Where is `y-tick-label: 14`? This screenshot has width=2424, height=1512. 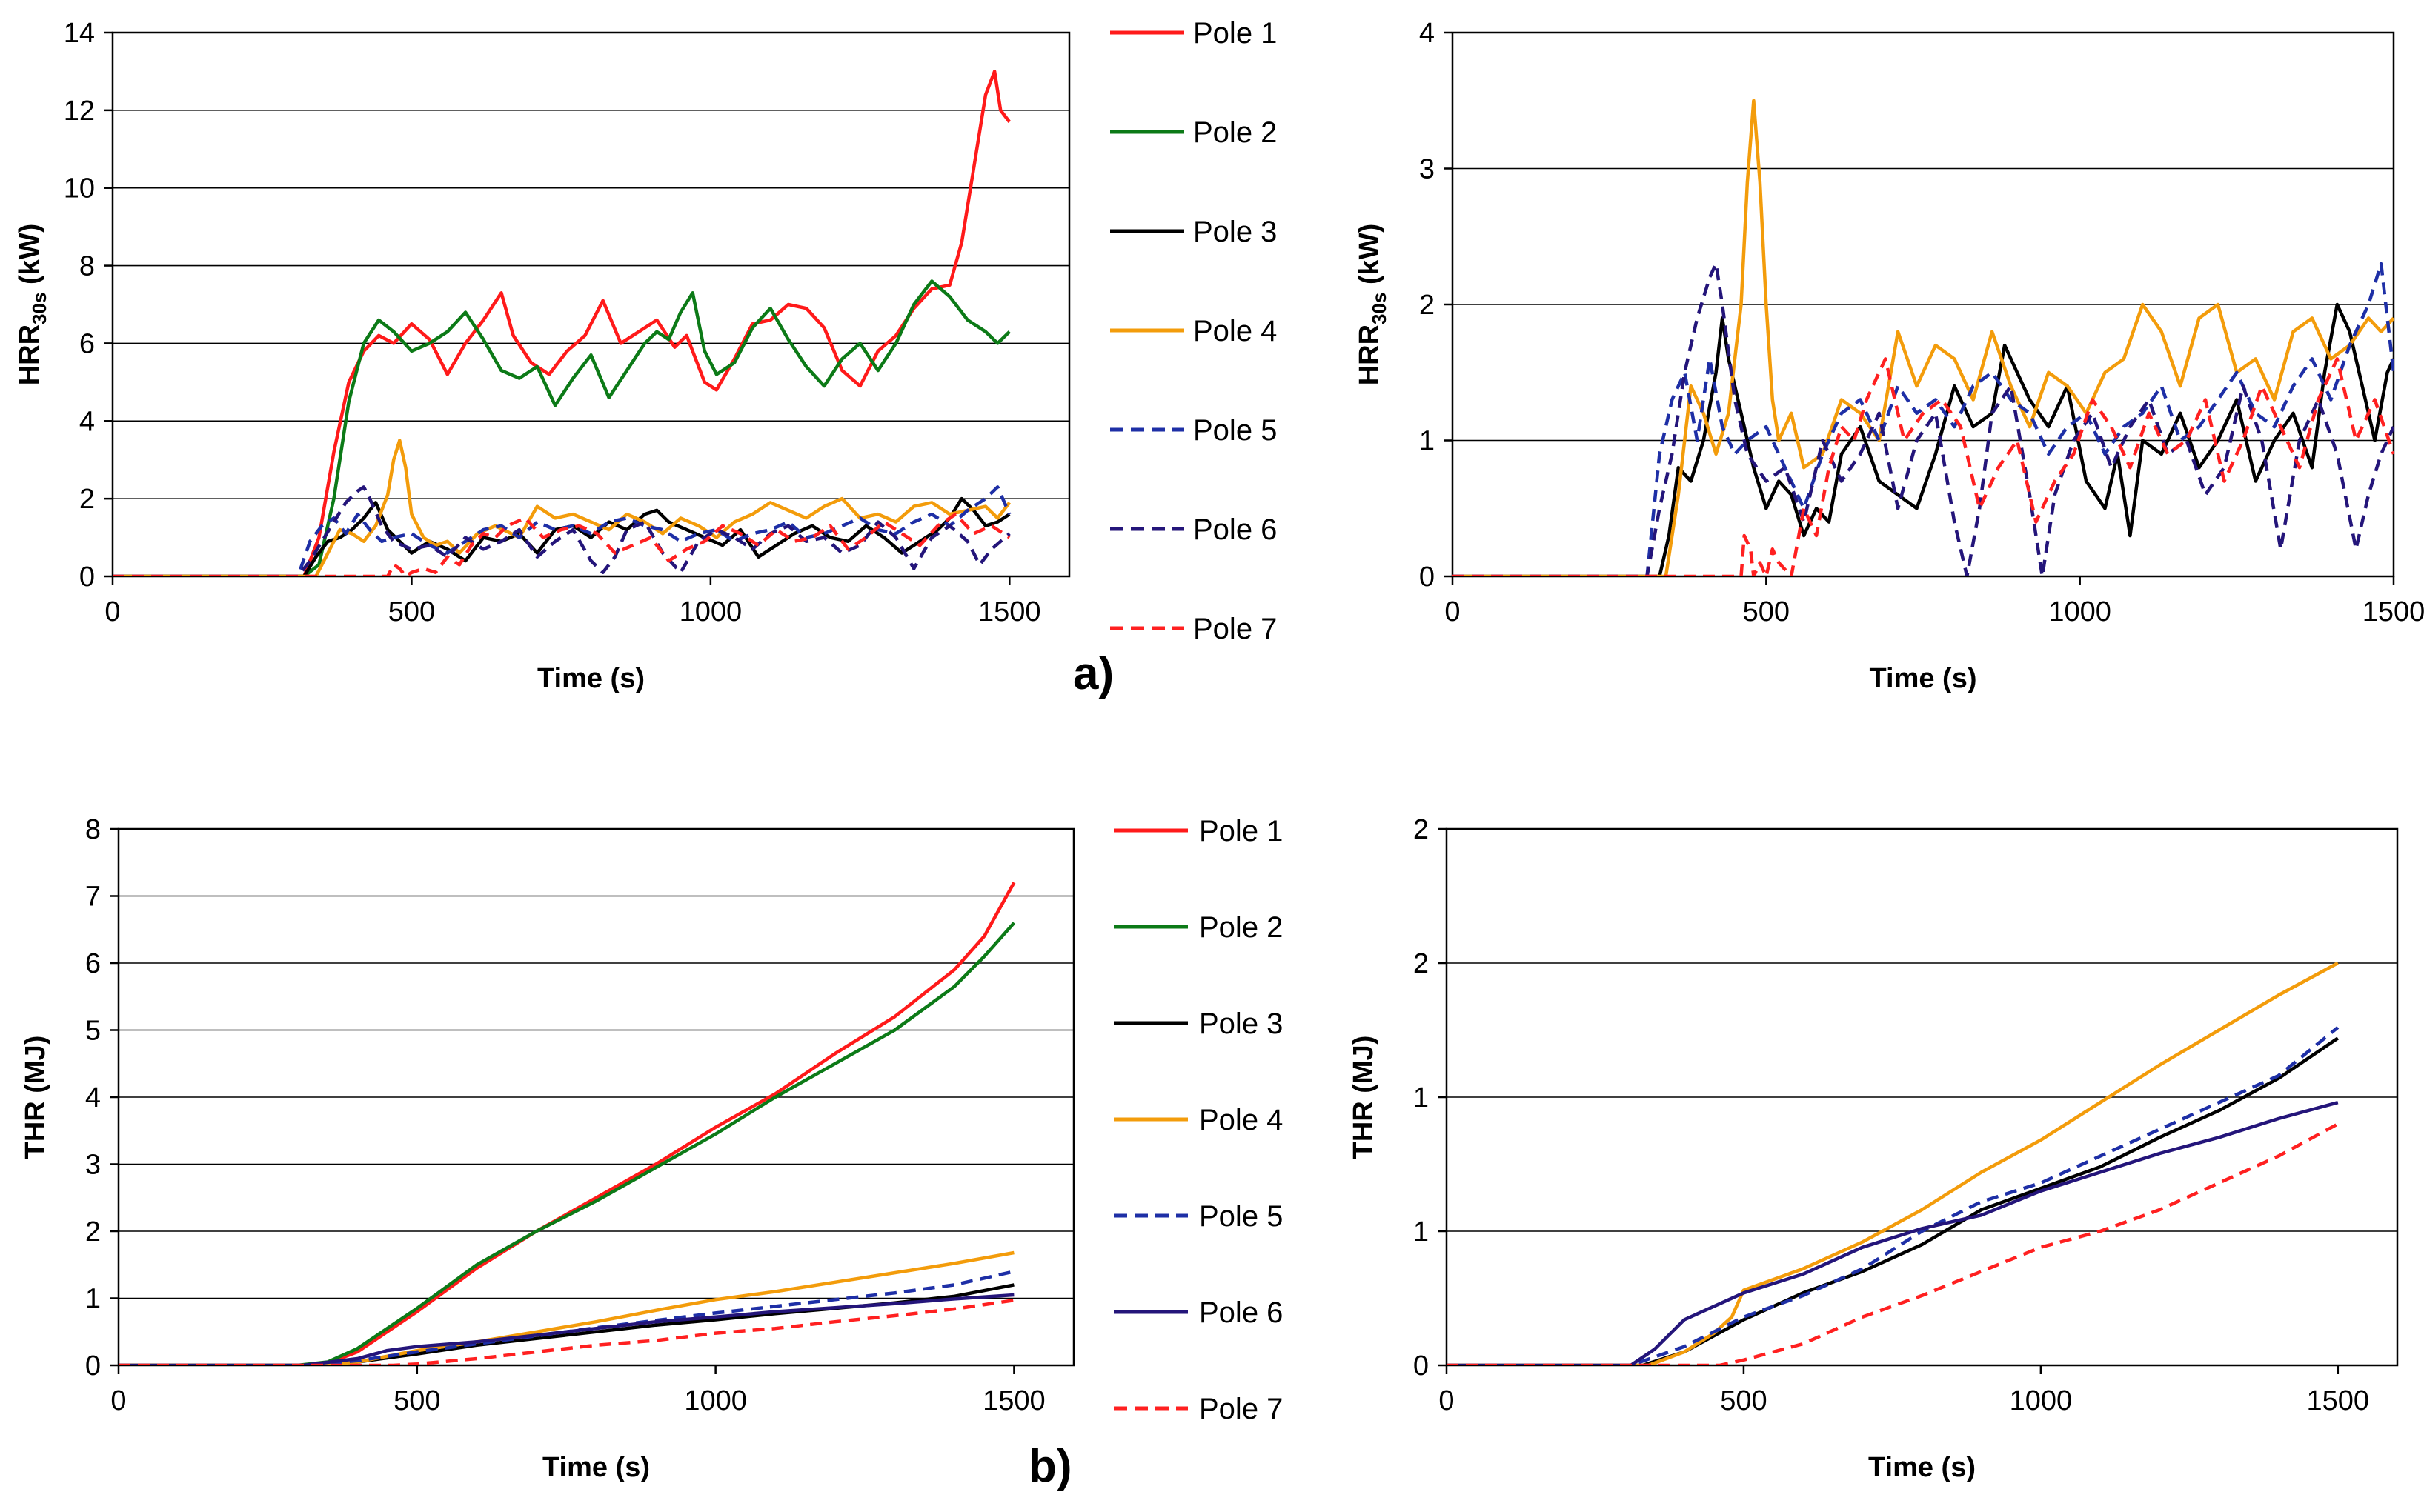 y-tick-label: 14 is located at coordinates (79, 33).